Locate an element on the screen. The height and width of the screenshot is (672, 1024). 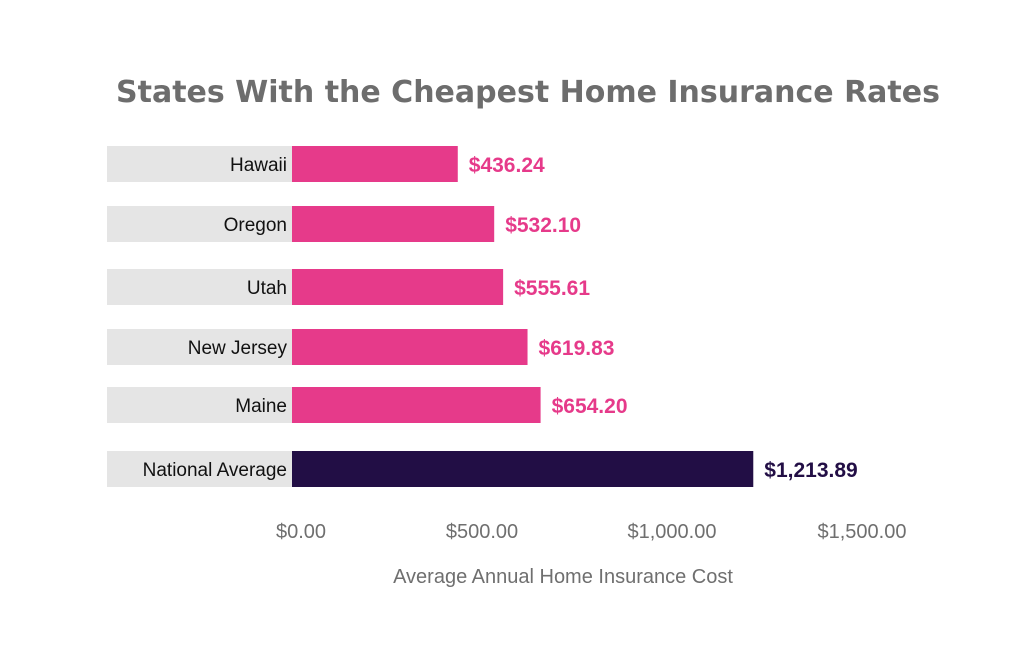
category-label-new-jersey: New Jersey is located at coordinates (238, 348).